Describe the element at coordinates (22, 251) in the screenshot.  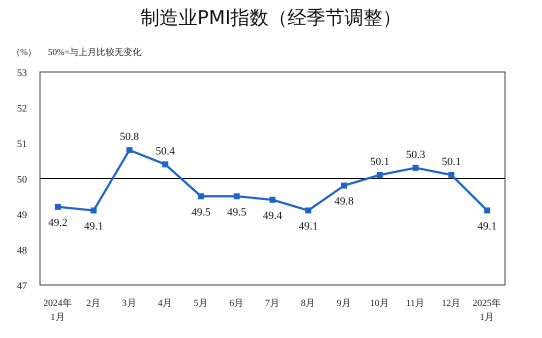
I see `y-tick-label: 48` at that location.